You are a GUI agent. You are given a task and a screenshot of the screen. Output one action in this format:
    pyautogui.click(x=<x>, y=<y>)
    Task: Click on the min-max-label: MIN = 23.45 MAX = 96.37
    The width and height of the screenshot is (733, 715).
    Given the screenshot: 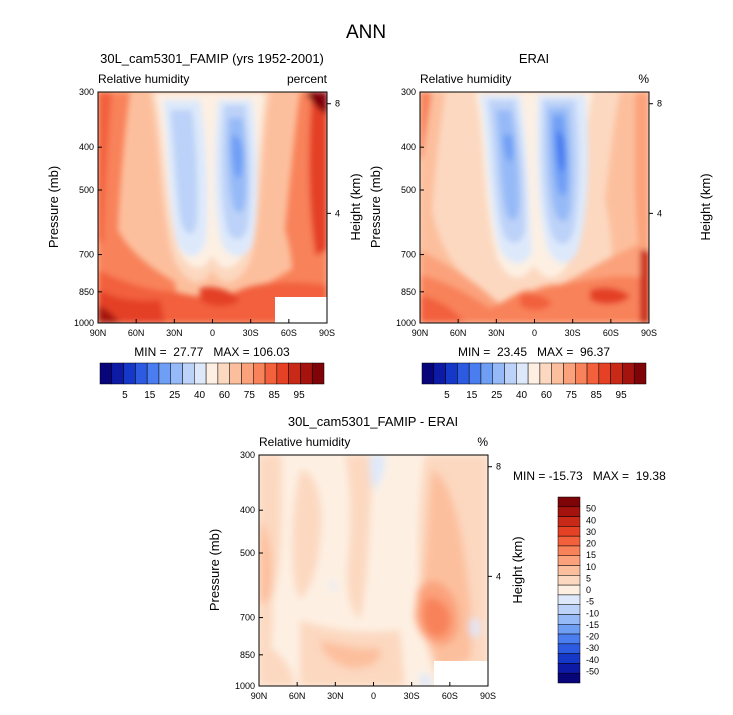 What is the action you would take?
    pyautogui.click(x=534, y=352)
    